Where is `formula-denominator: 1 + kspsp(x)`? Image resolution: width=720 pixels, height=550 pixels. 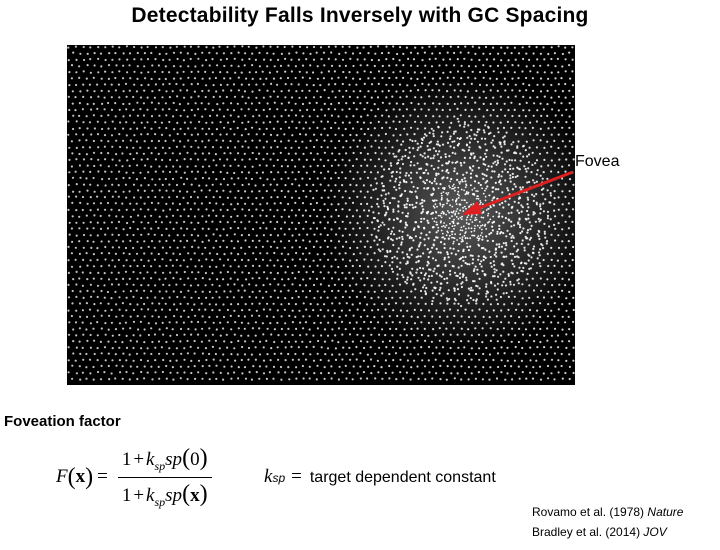 formula-denominator: 1 + kspsp(x) is located at coordinates (164, 494).